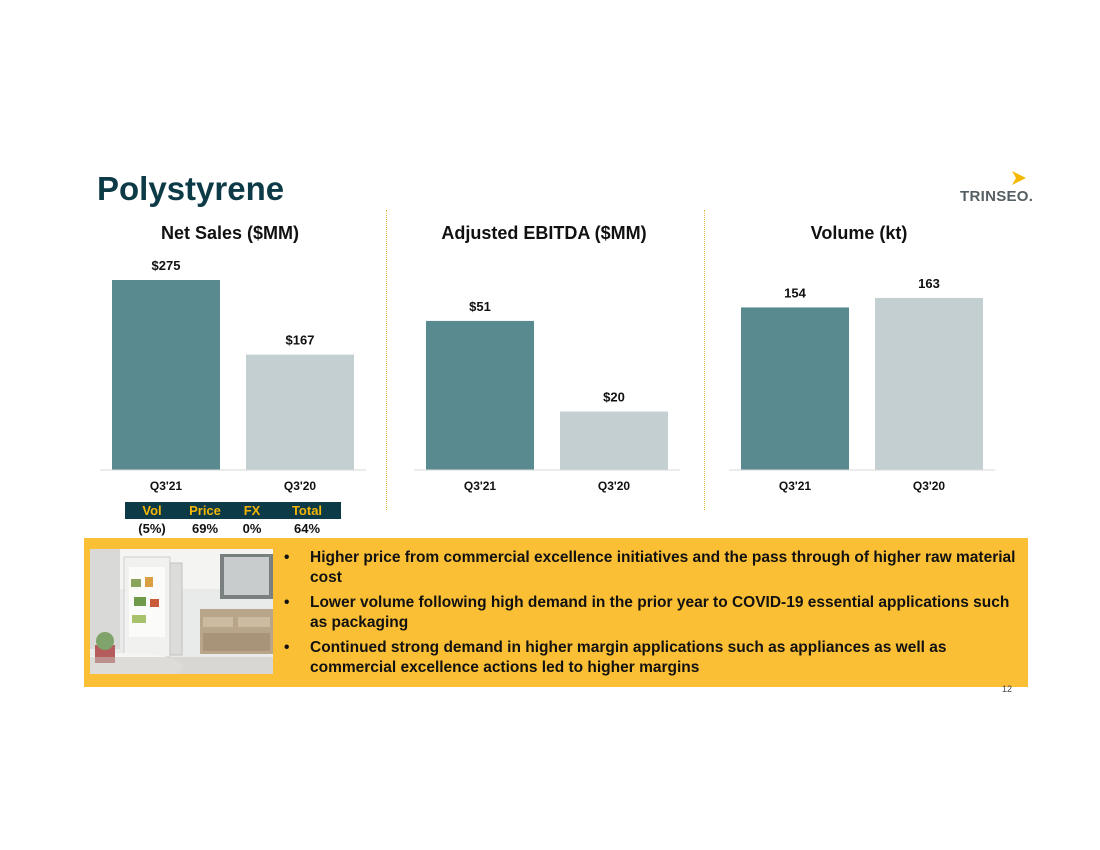 The image size is (1100, 850). What do you see at coordinates (862, 384) in the screenshot?
I see `bar-chart-plot: 154 Q3'21 163 Q3'20` at bounding box center [862, 384].